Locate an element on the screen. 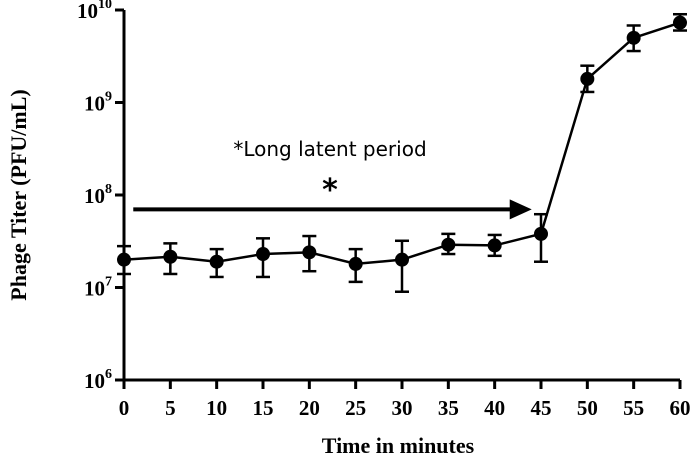 The image size is (693, 465). x-axis-title: Time in minutes is located at coordinates (398, 445).